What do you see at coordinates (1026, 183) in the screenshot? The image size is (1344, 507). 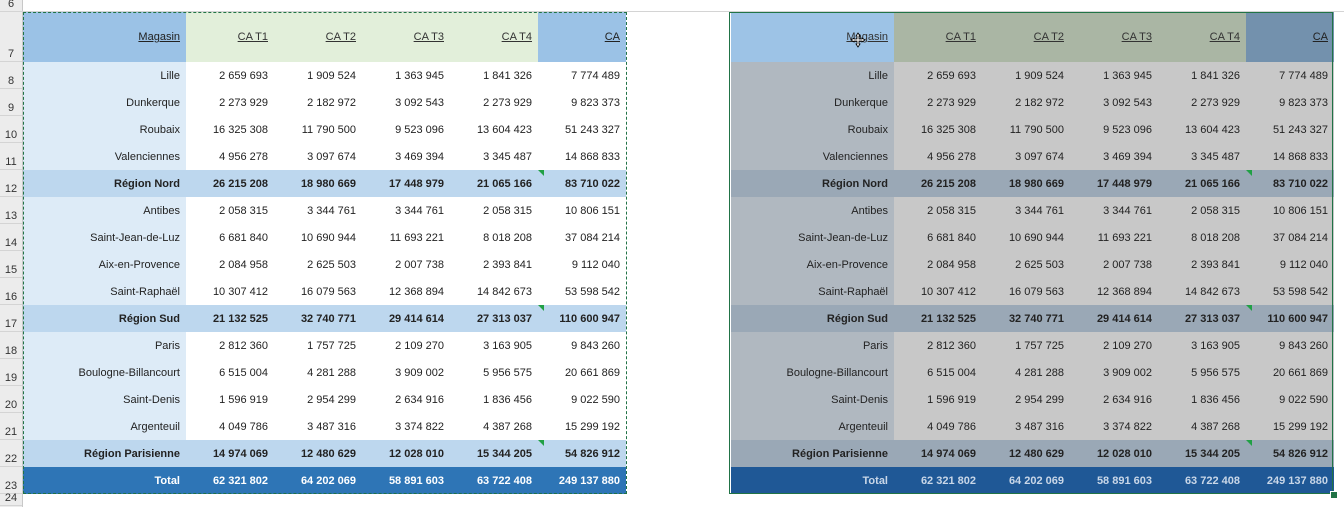 I see `value-cell: 18 980 669` at bounding box center [1026, 183].